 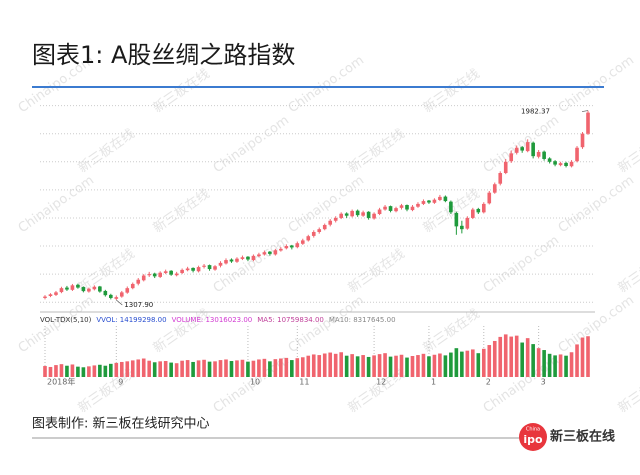 I want to click on annotation-label: 1982.37, so click(x=535, y=112).